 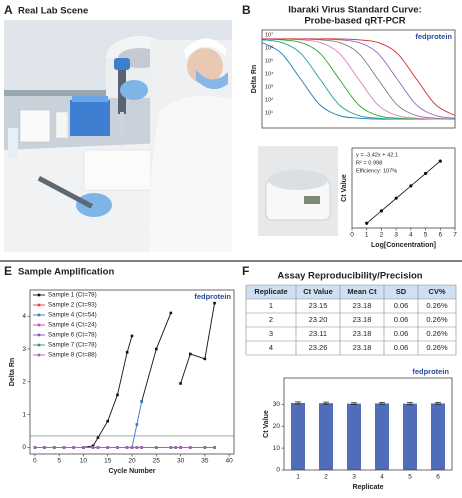 I want to click on table-header-bg, so click(x=351, y=292).